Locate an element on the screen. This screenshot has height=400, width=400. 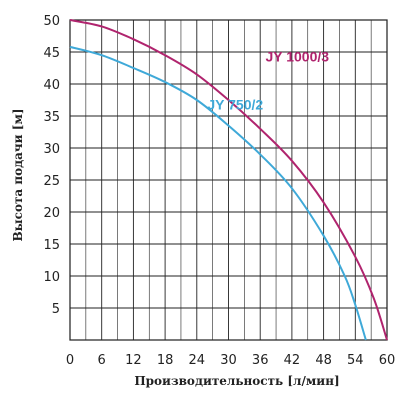
x-tick-label: 42 is located at coordinates (292, 360).